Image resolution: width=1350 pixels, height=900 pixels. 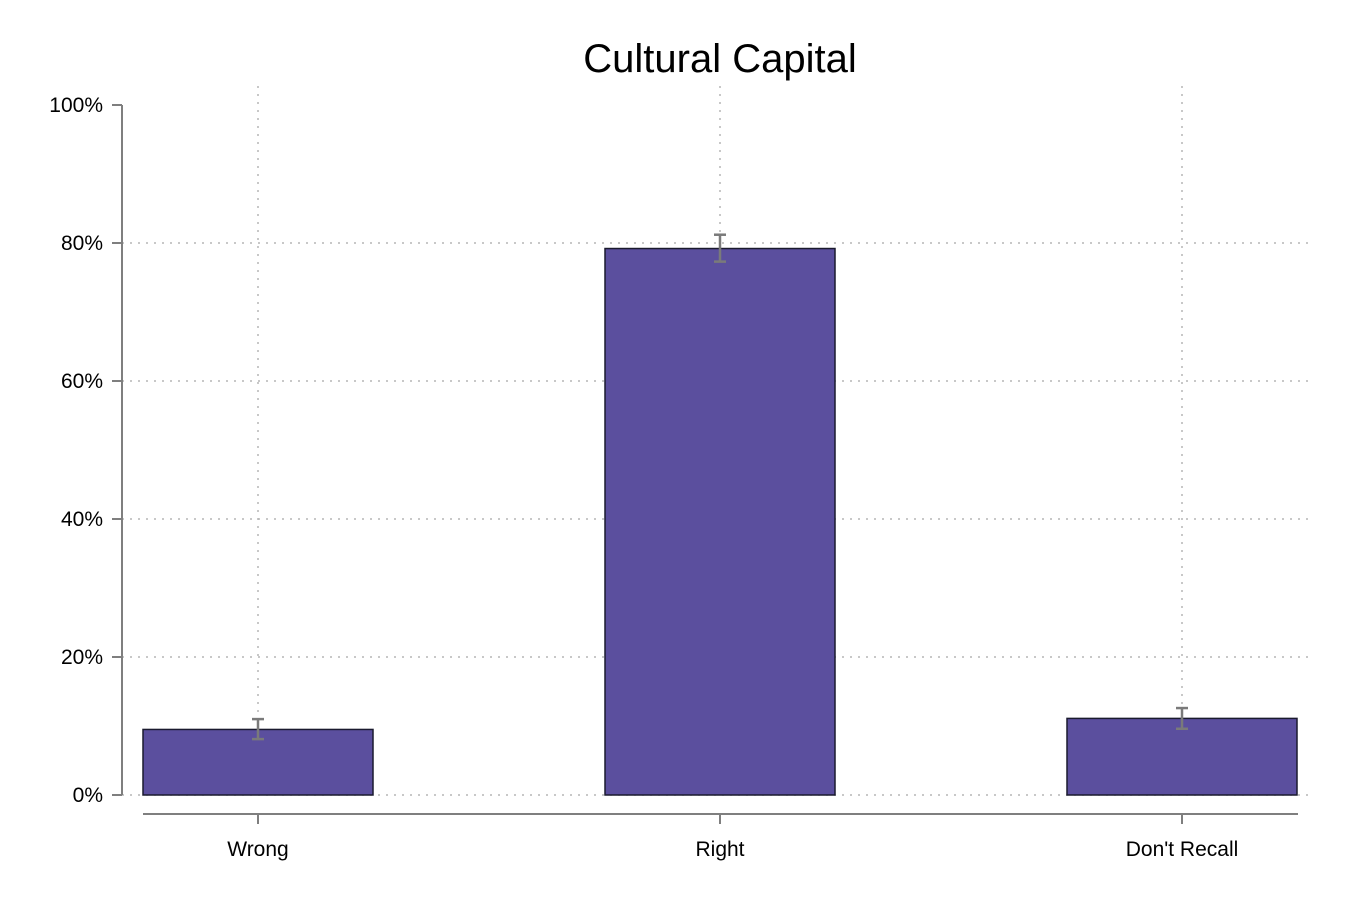 I want to click on y-tick-label: 100%, so click(x=76, y=105).